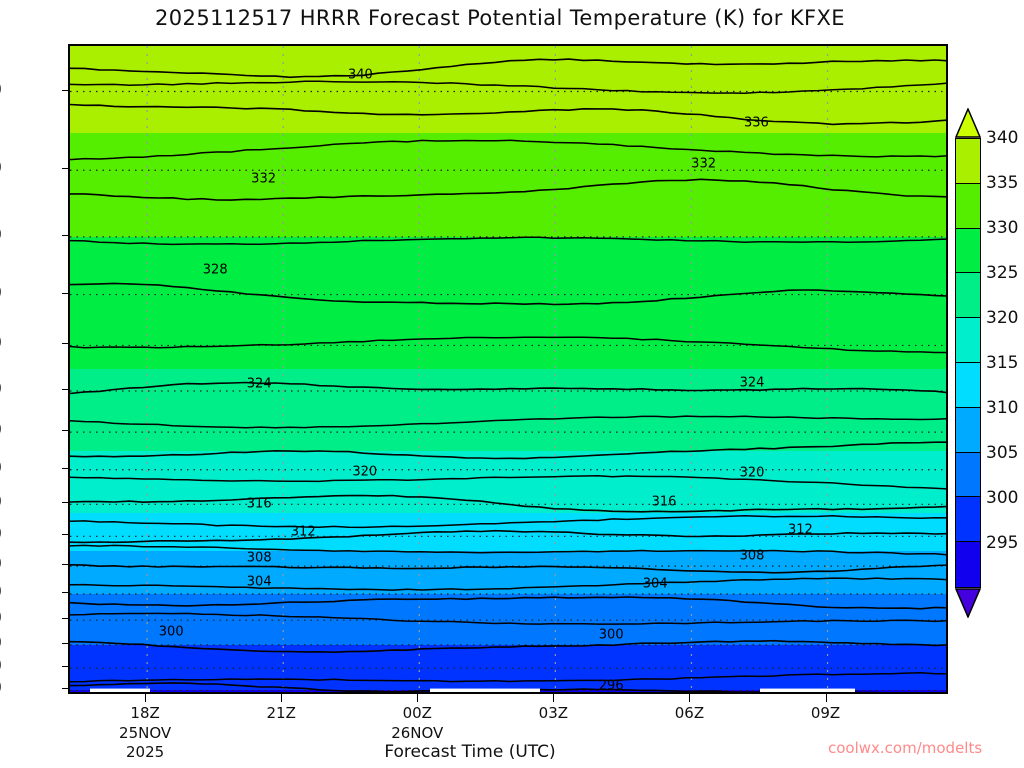 The height and width of the screenshot is (768, 1024). What do you see at coordinates (417, 713) in the screenshot?
I see `x-axis-label: 00Z` at bounding box center [417, 713].